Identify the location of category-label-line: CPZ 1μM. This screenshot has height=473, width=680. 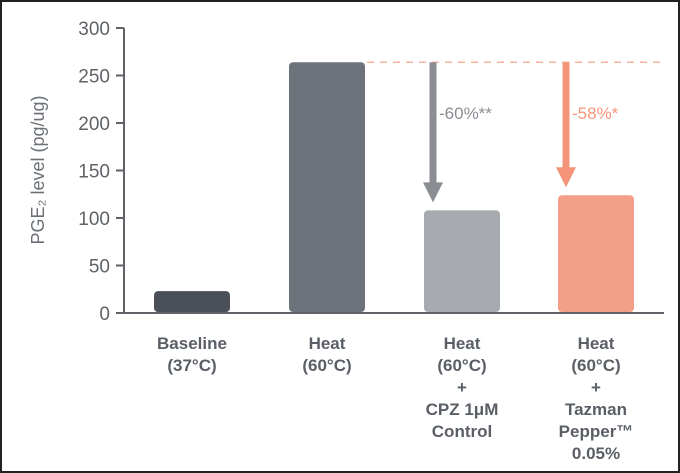
(462, 409).